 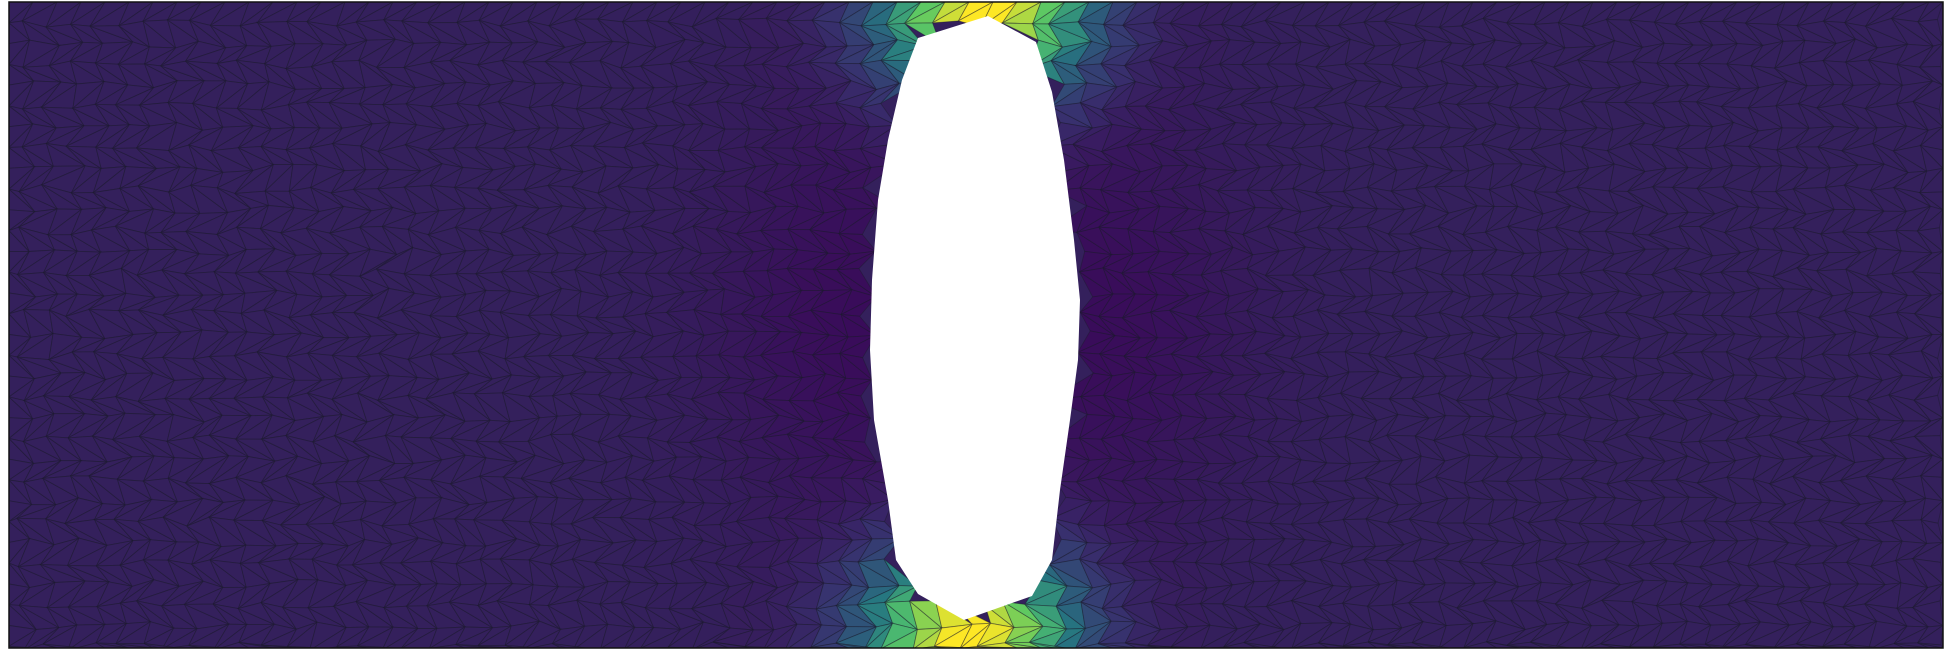 What do you see at coordinates (975, 318) in the screenshot?
I see `hole-cutout` at bounding box center [975, 318].